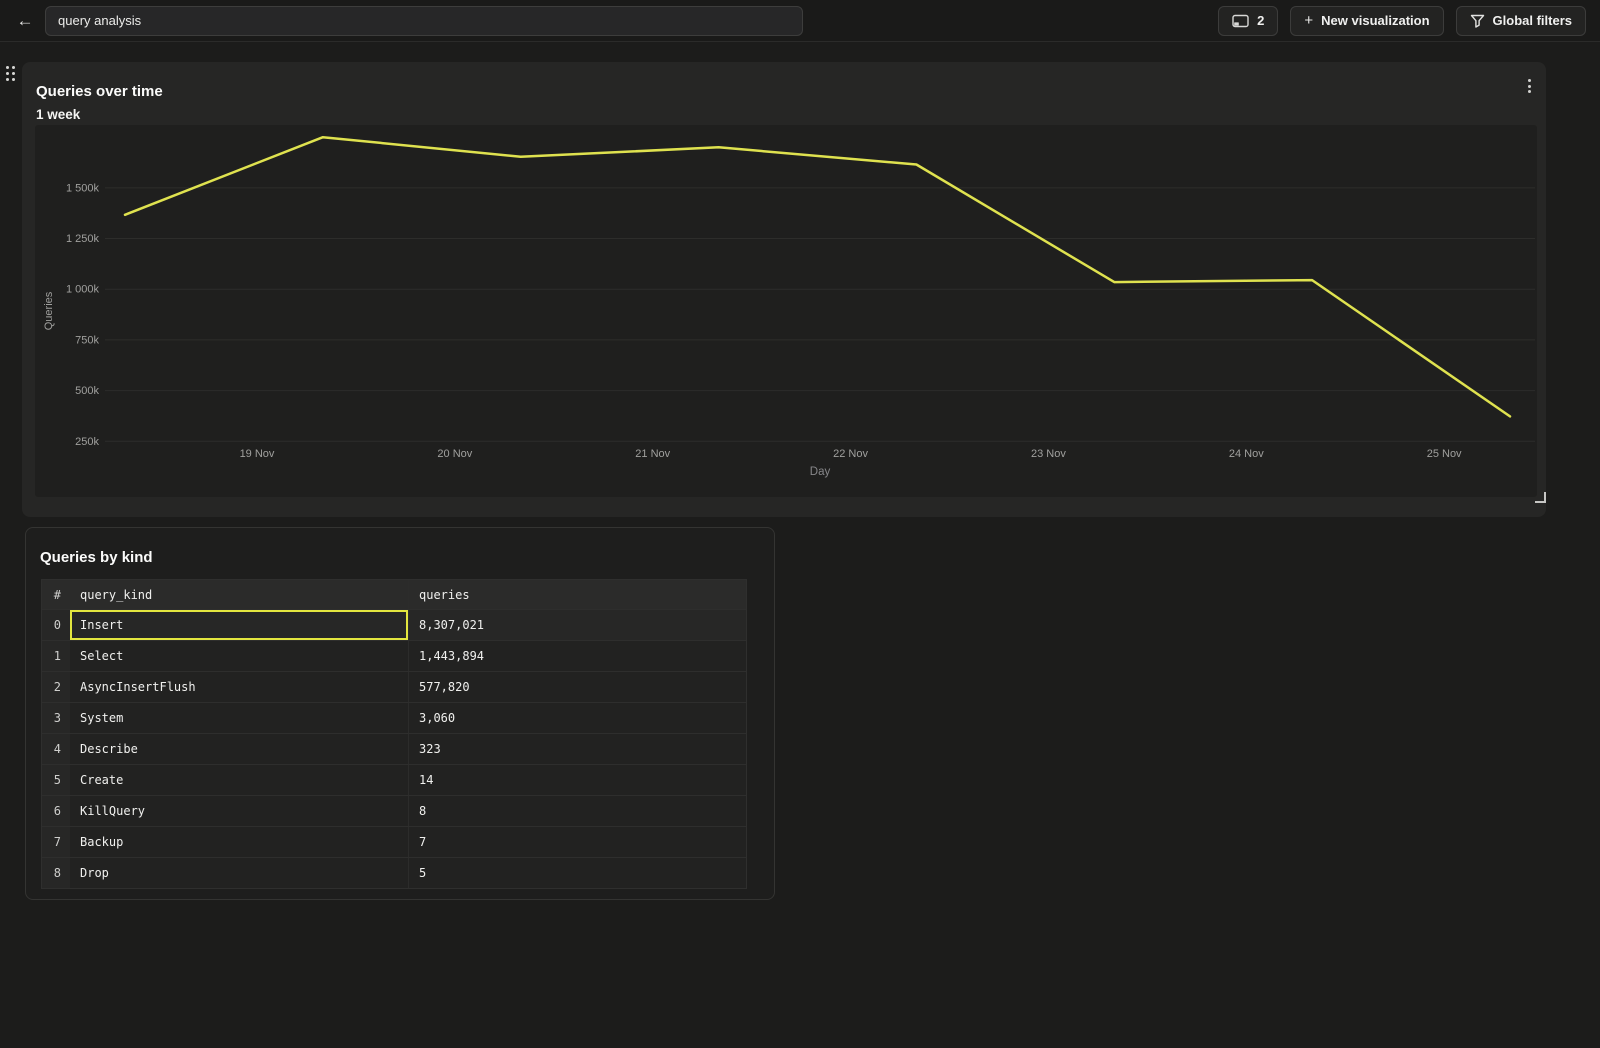 The height and width of the screenshot is (1048, 1600). I want to click on query-kind-cell: Create, so click(102, 780).